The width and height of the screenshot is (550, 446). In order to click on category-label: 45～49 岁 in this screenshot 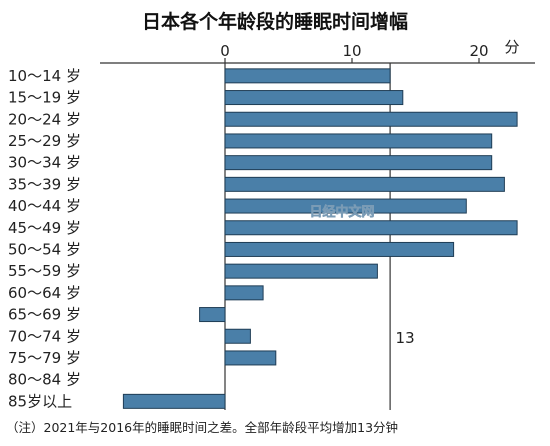, I will do `click(44, 228)`.